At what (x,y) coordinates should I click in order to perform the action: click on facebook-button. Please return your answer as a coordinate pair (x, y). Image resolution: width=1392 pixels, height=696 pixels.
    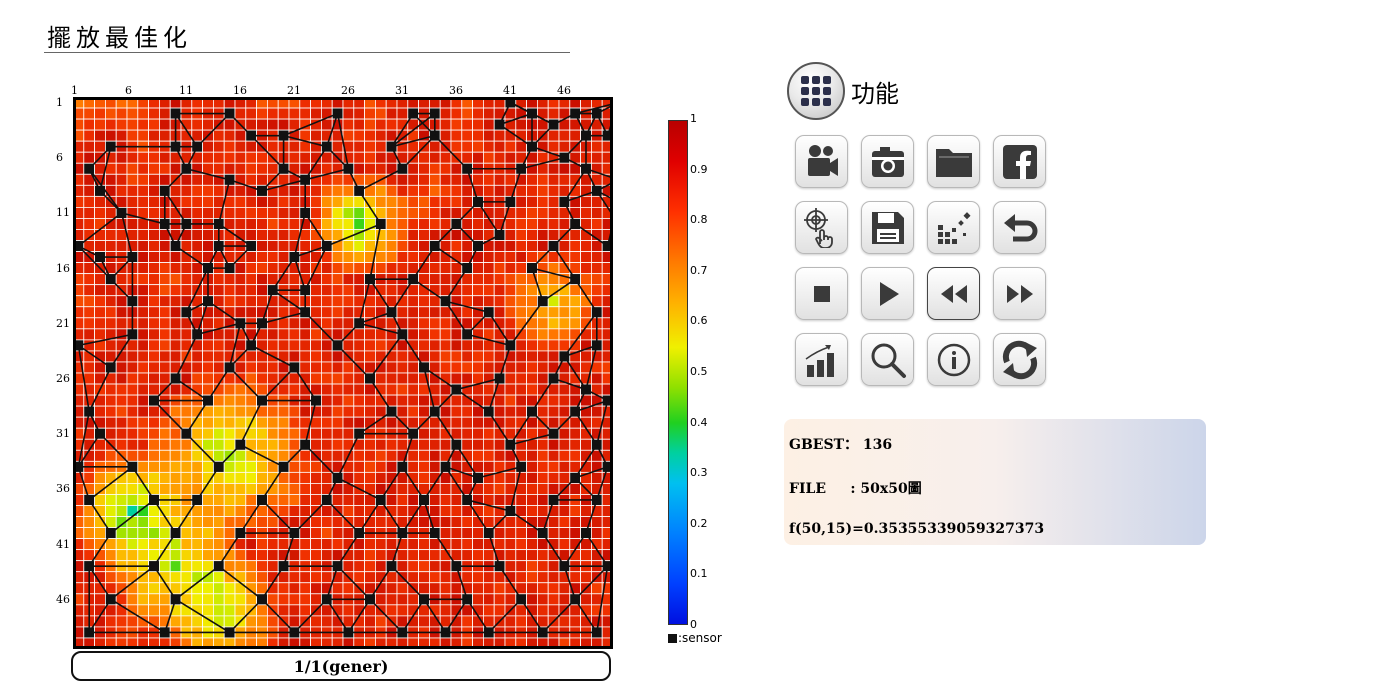
    Looking at the image, I should click on (1019, 161).